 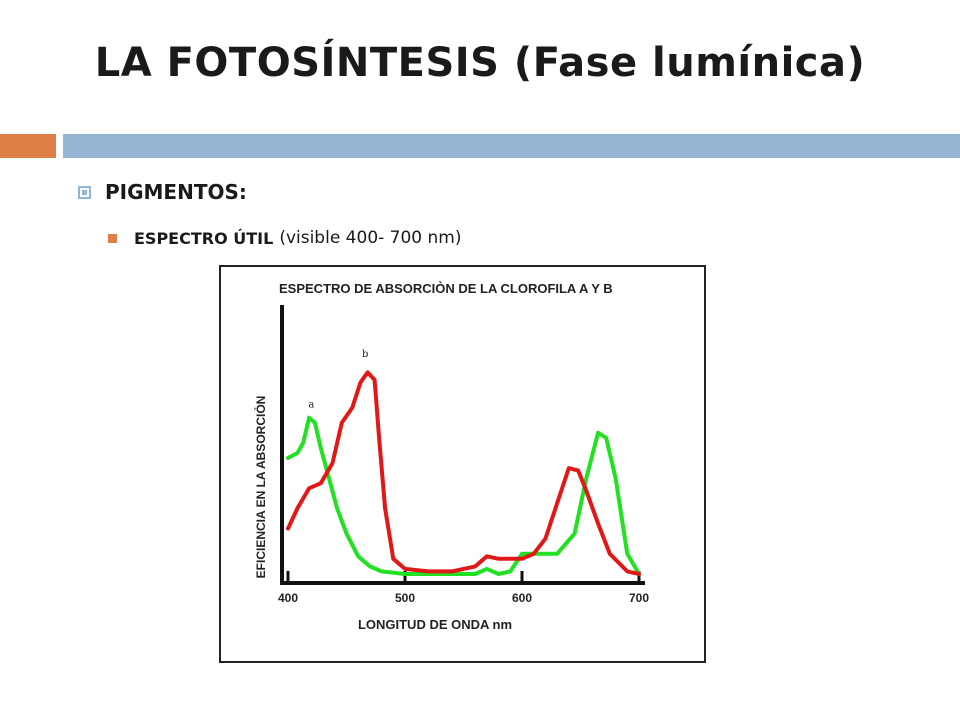 What do you see at coordinates (176, 192) in the screenshot?
I see `bullet-pigmentos-text: PIGMENTOS:` at bounding box center [176, 192].